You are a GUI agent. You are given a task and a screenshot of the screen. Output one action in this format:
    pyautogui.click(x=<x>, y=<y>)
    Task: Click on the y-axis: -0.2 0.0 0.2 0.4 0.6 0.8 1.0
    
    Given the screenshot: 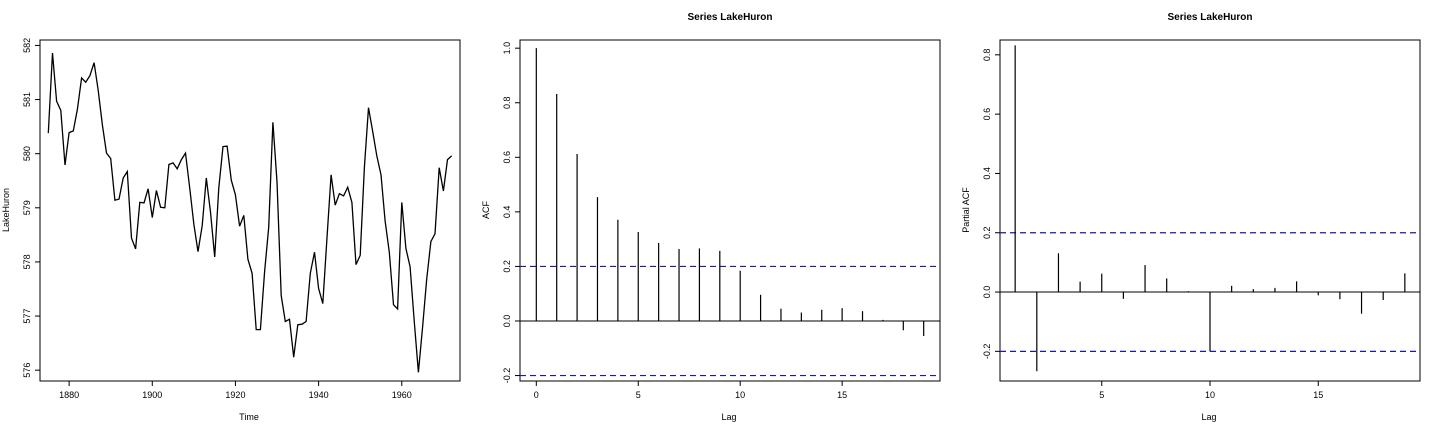 What is the action you would take?
    pyautogui.click(x=511, y=212)
    